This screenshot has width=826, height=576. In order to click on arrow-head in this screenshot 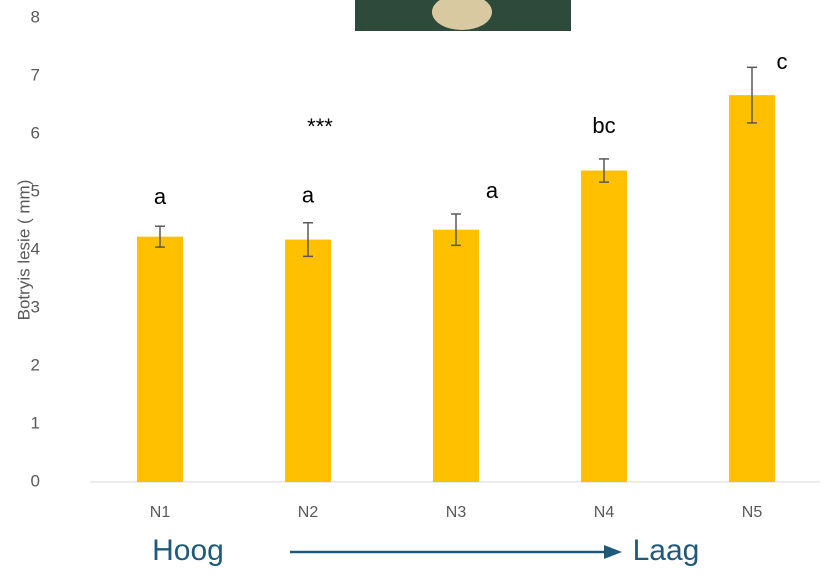, I will do `click(613, 552)`.